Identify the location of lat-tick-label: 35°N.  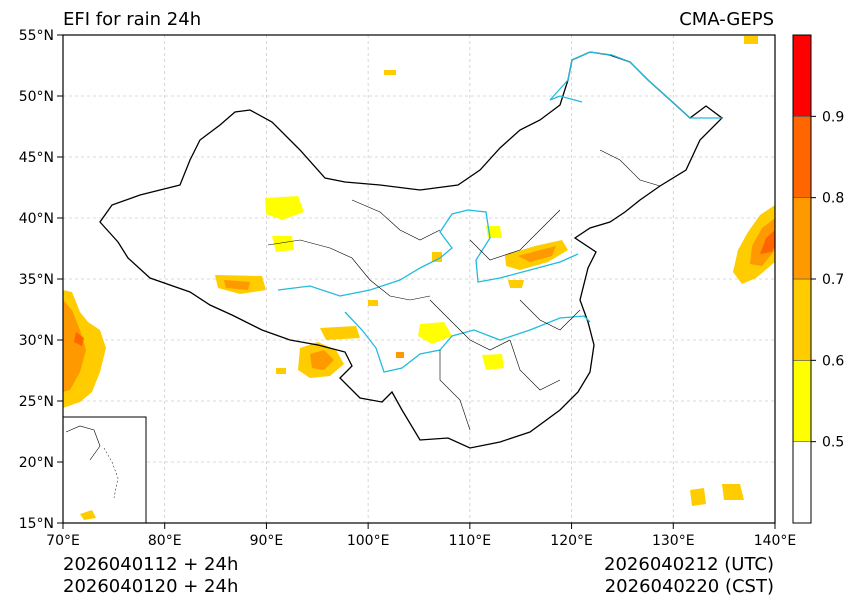
(36, 280).